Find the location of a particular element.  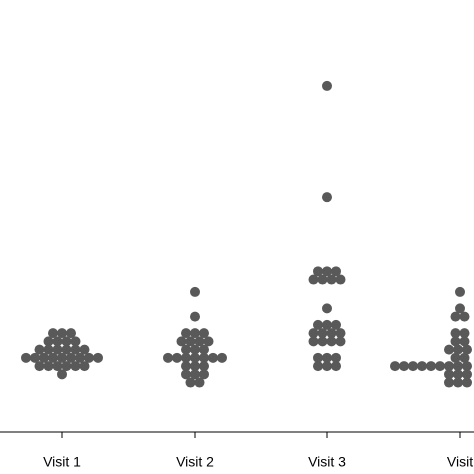

x-tick-label: Visit 3 is located at coordinates (327, 462).